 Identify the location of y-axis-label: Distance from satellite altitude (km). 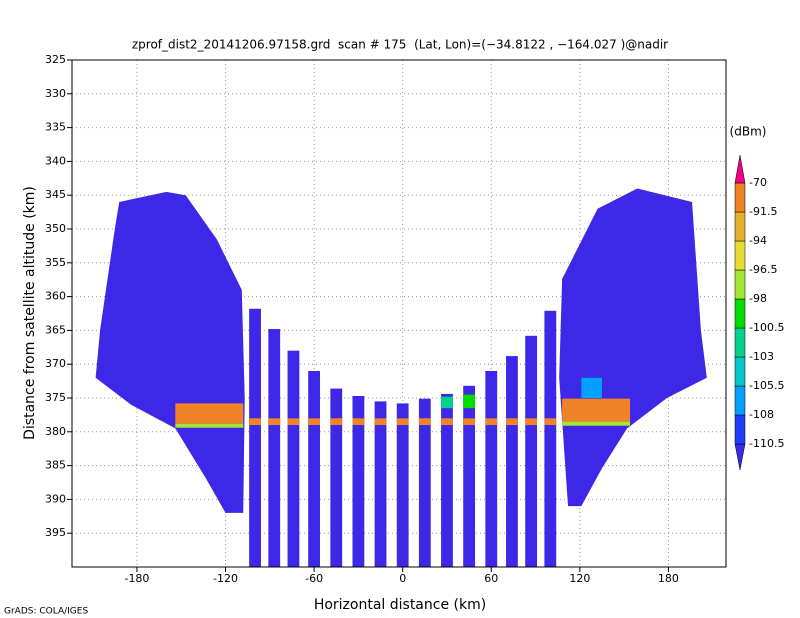
(30, 313).